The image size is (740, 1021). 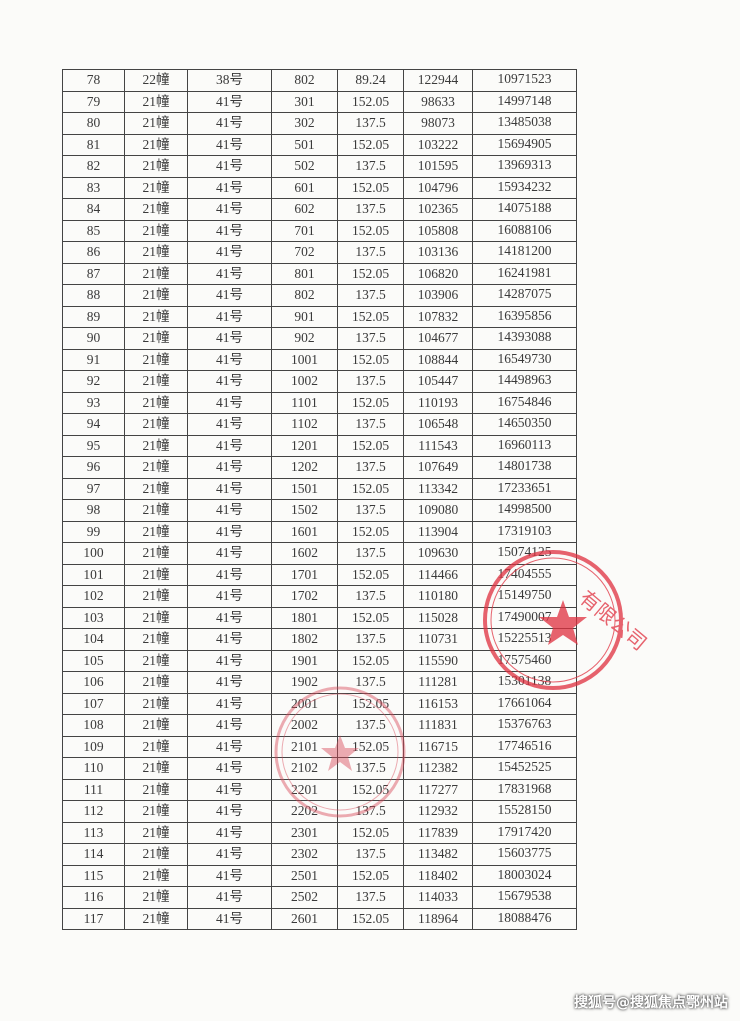 What do you see at coordinates (304, 682) in the screenshot?
I see `room-number-cell: 1902` at bounding box center [304, 682].